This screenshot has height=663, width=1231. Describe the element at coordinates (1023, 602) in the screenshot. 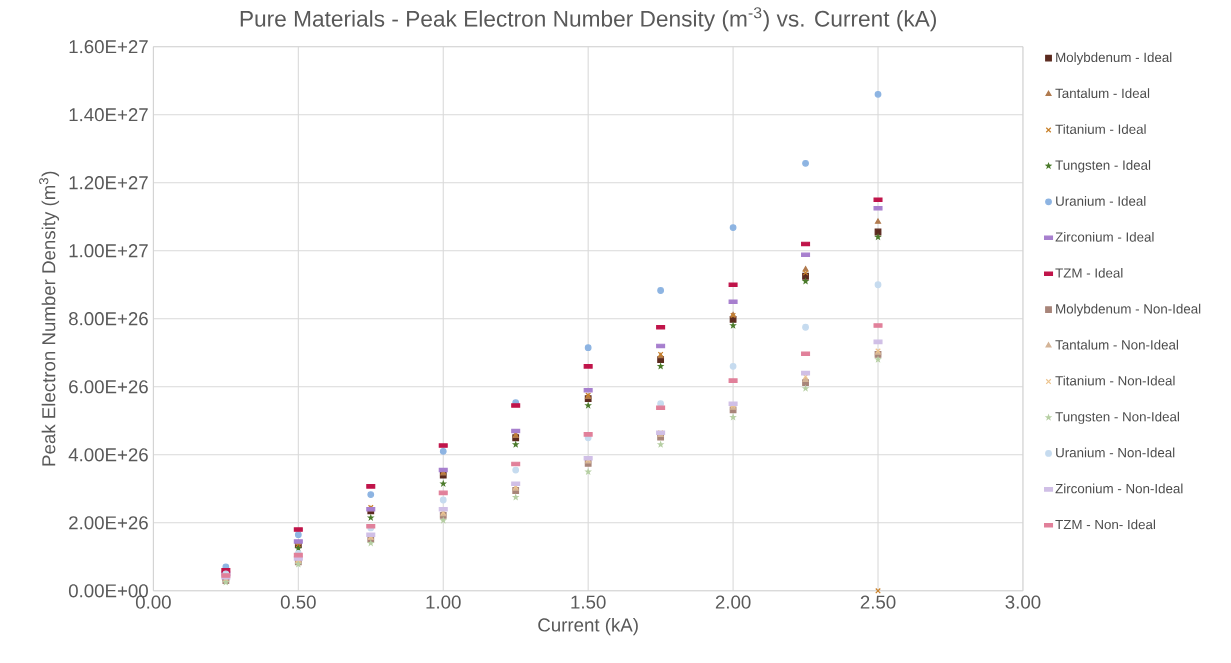

I see `x-tick-label: 3.00` at that location.